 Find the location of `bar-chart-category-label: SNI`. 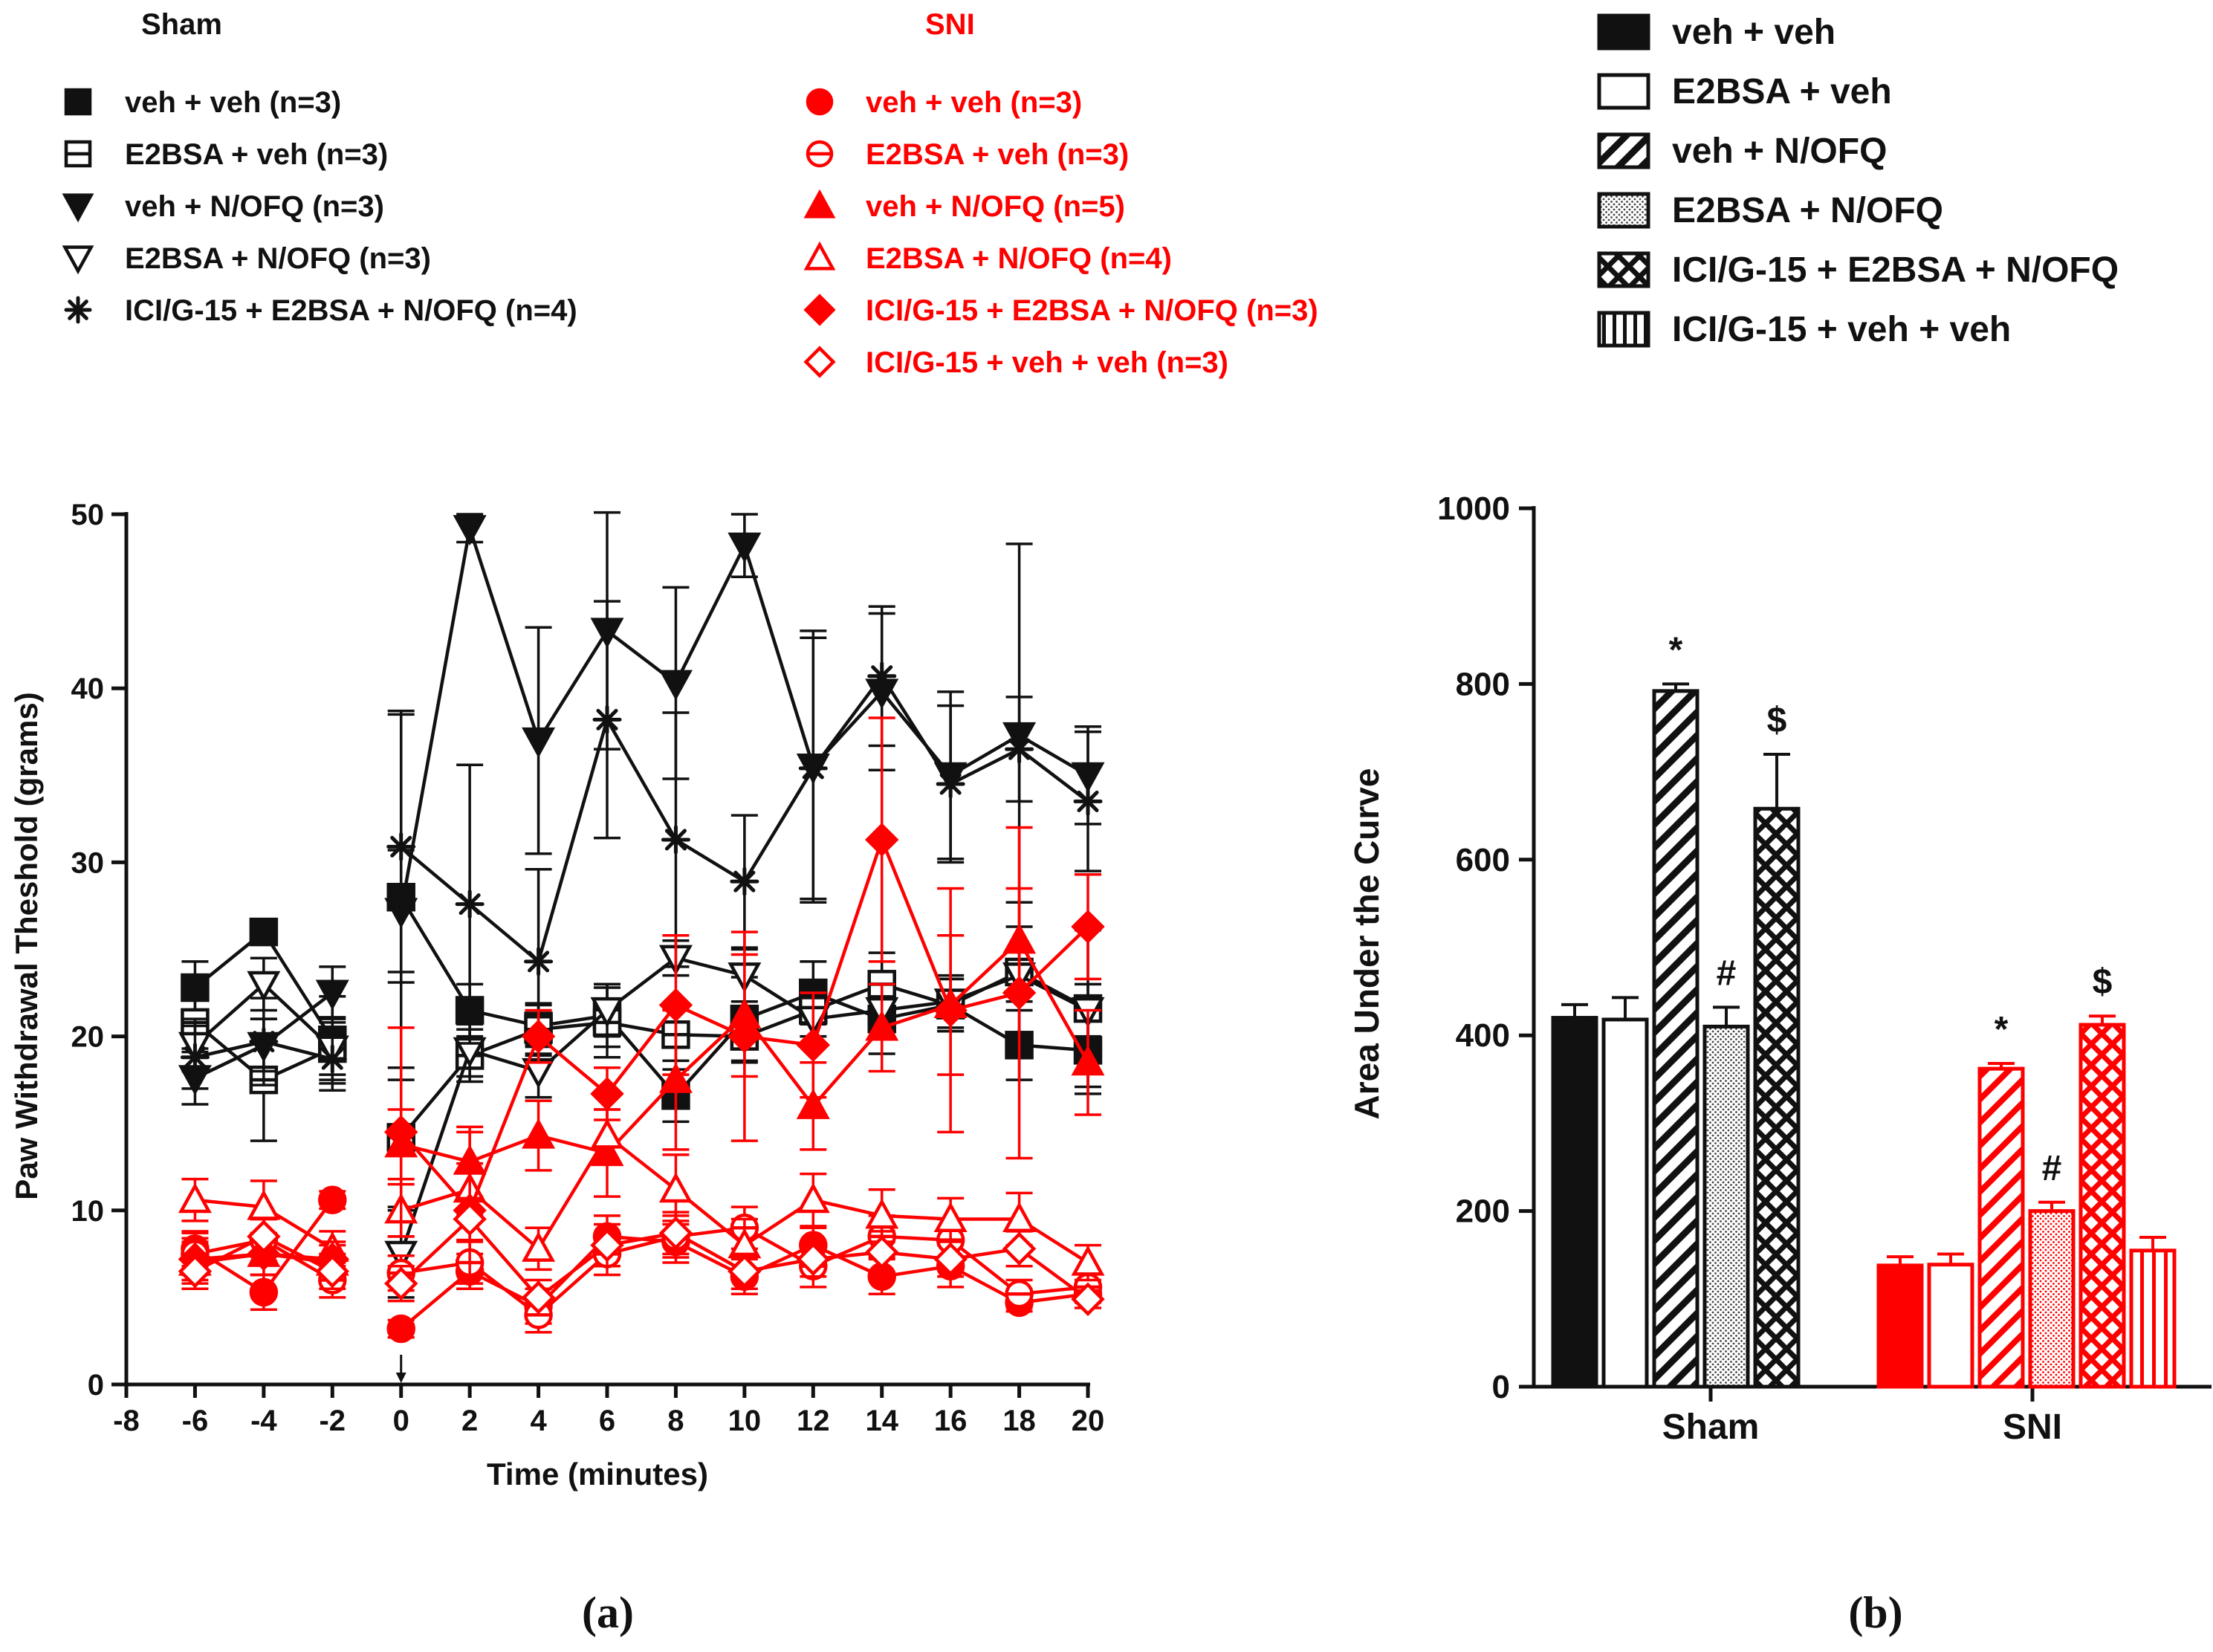

bar-chart-category-label: SNI is located at coordinates (2033, 1427).